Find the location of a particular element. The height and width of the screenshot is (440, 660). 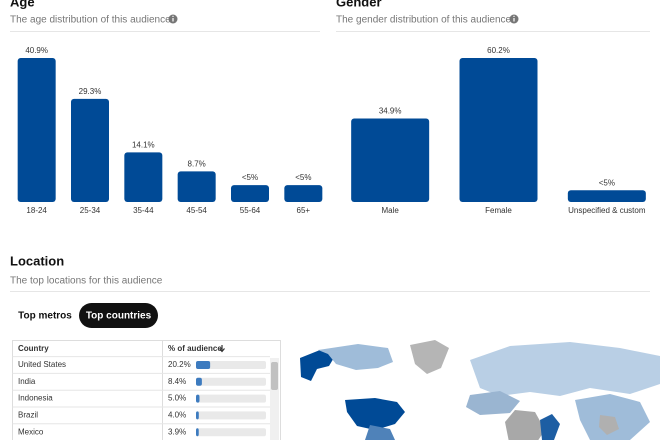

chart-title: Gender is located at coordinates (359, 4).